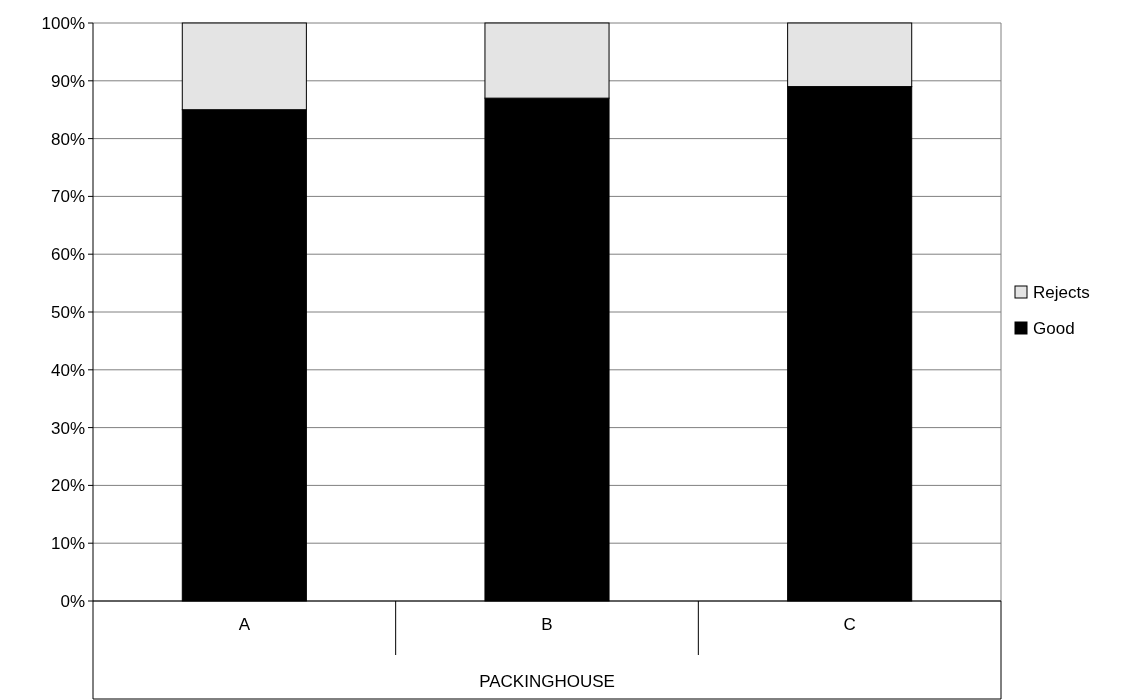 This screenshot has width=1136, height=700. Describe the element at coordinates (1054, 328) in the screenshot. I see `legend-label: Good` at that location.